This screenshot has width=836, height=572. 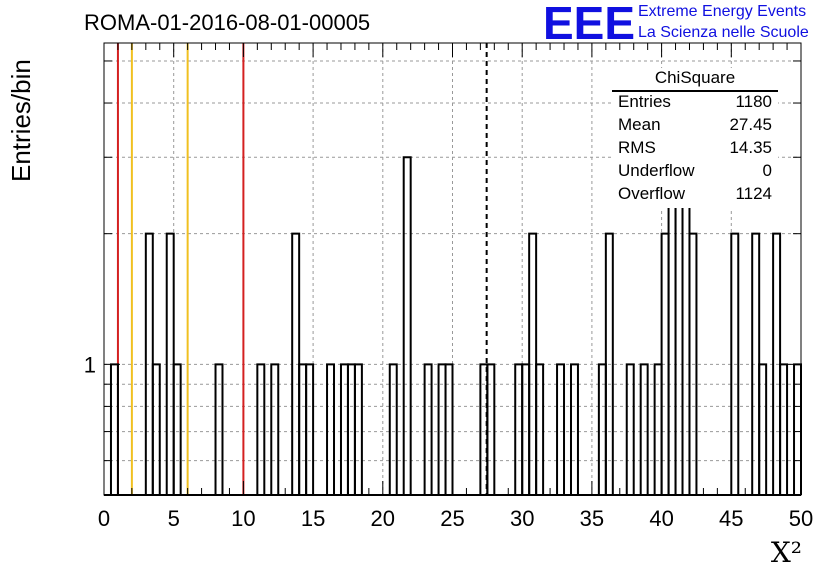 I want to click on stats-label: Entries, so click(x=644, y=101).